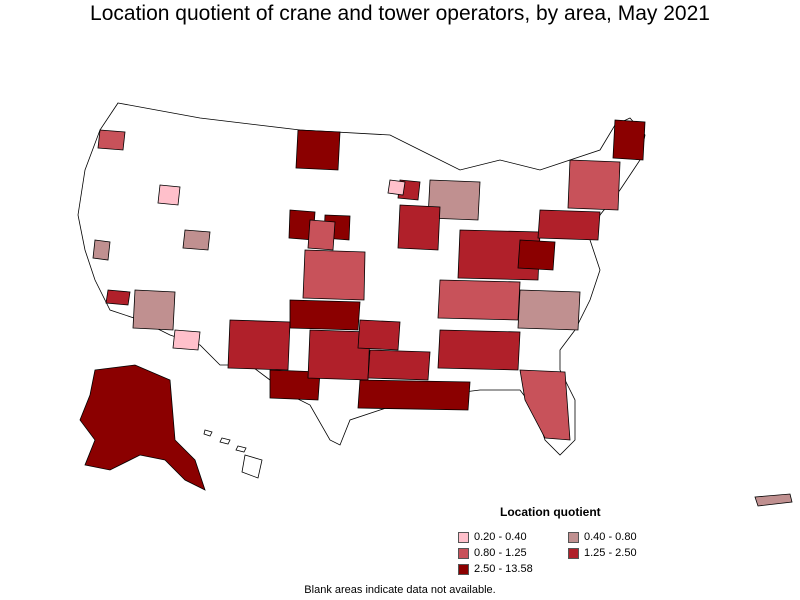  Describe the element at coordinates (419, 227) in the screenshot. I see `region-illinois` at that location.